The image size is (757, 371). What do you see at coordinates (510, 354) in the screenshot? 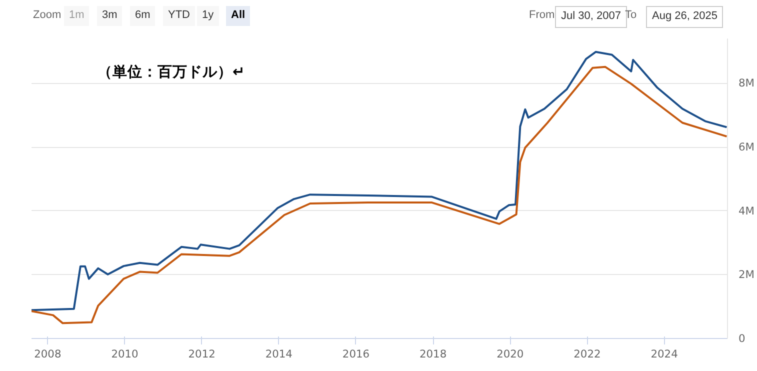
I see `x-tick-label: 2020` at bounding box center [510, 354].